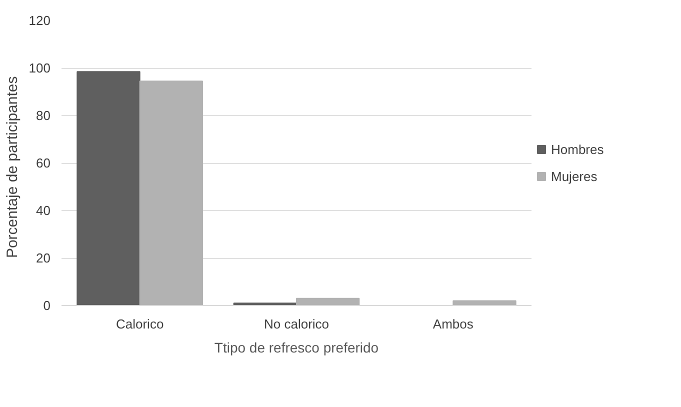  I want to click on legend-label: Hombres, so click(577, 149).